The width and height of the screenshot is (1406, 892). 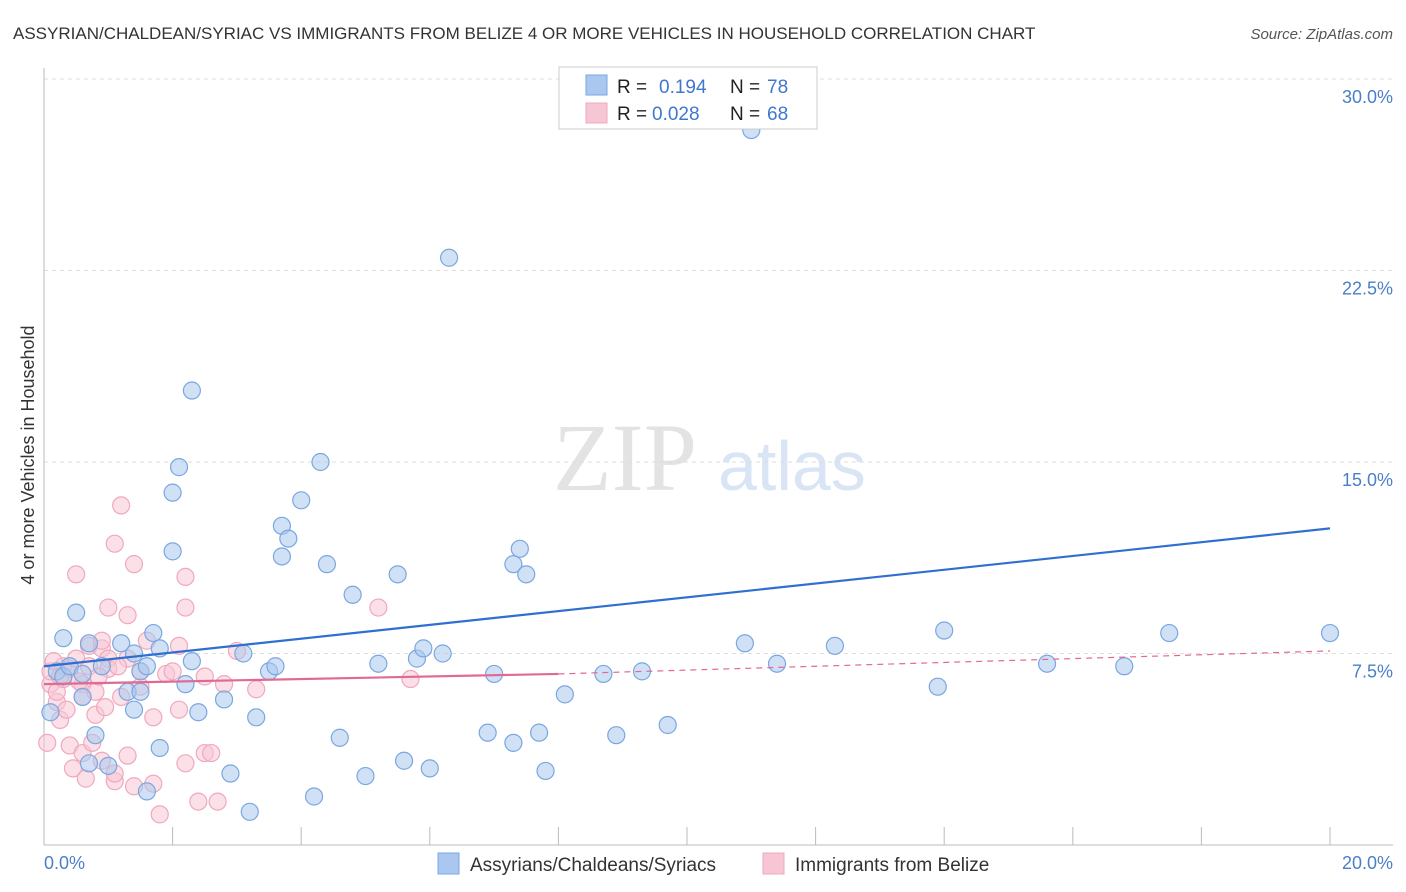 What do you see at coordinates (676, 114) in the screenshot?
I see `legend-r-value-2: 0.028` at bounding box center [676, 114].